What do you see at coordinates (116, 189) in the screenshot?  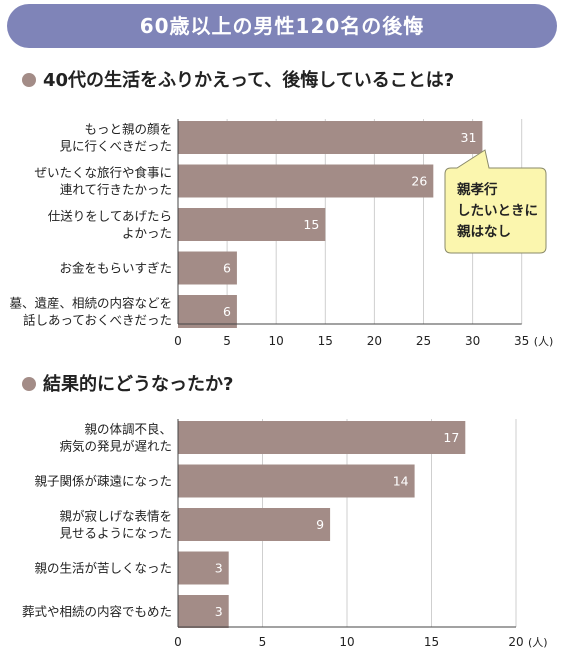 I see `category-label: 連れて行きたかった` at bounding box center [116, 189].